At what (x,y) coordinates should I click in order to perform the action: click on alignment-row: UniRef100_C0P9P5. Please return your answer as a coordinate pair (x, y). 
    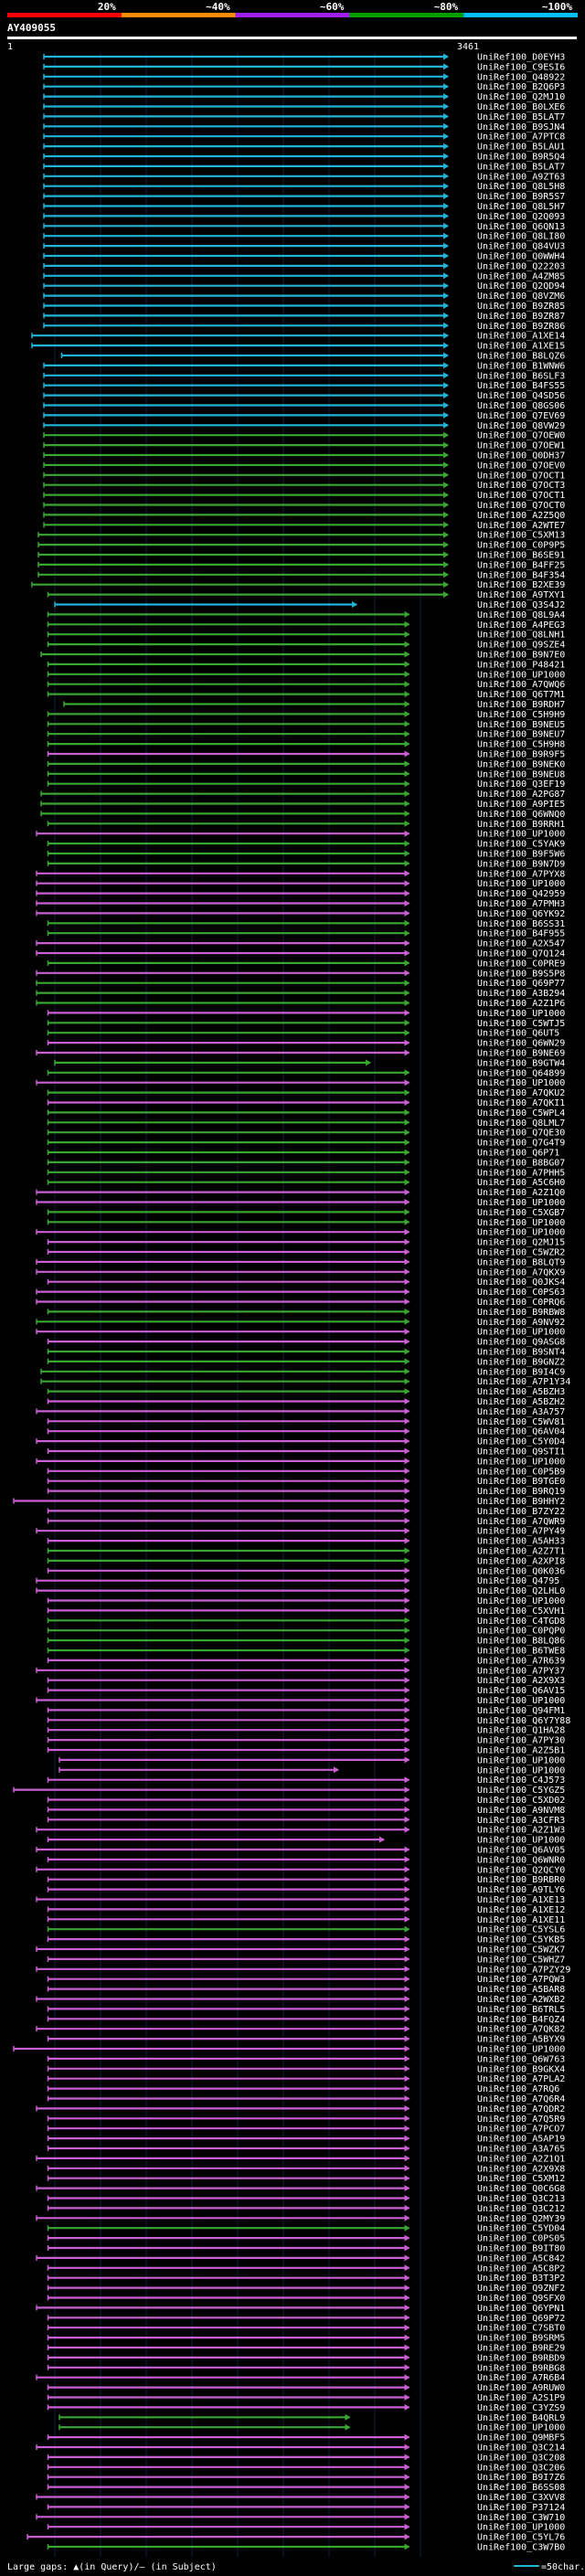
    Looking at the image, I should click on (301, 546).